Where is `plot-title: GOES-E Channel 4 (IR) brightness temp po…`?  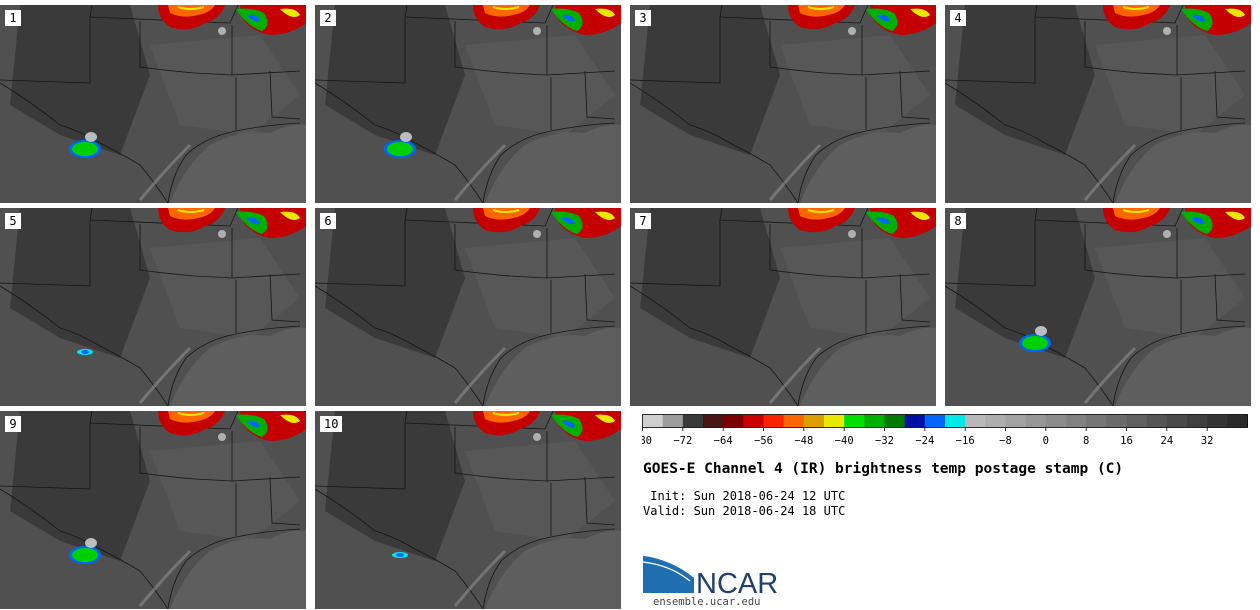 plot-title: GOES-E Channel 4 (IR) brightness temp po… is located at coordinates (883, 469).